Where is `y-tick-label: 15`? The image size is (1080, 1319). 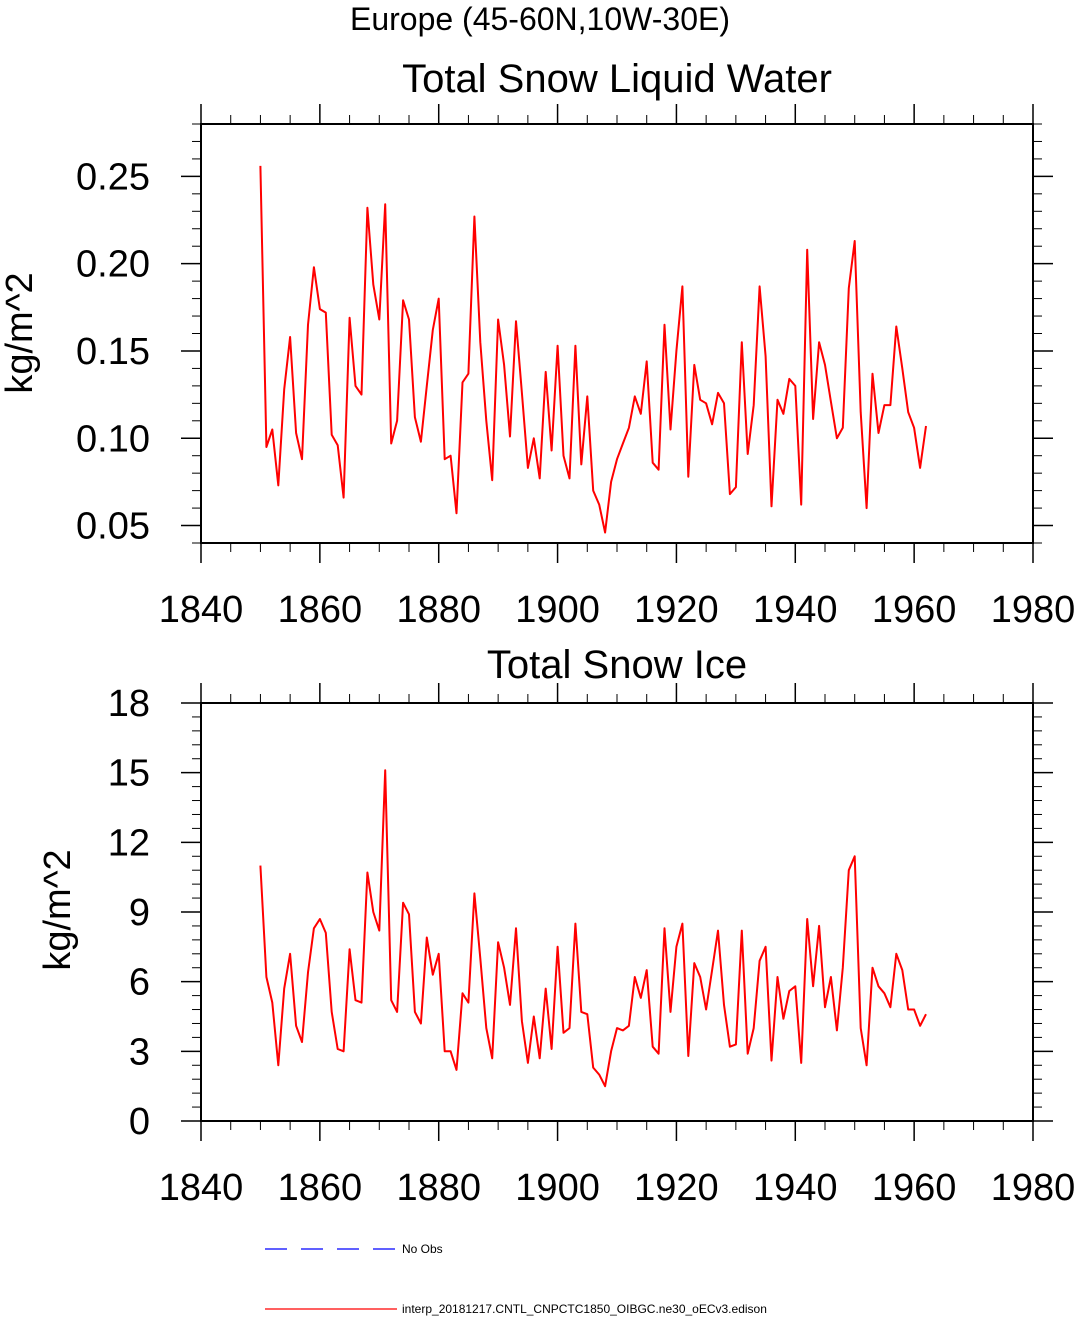
y-tick-label: 15 is located at coordinates (129, 774).